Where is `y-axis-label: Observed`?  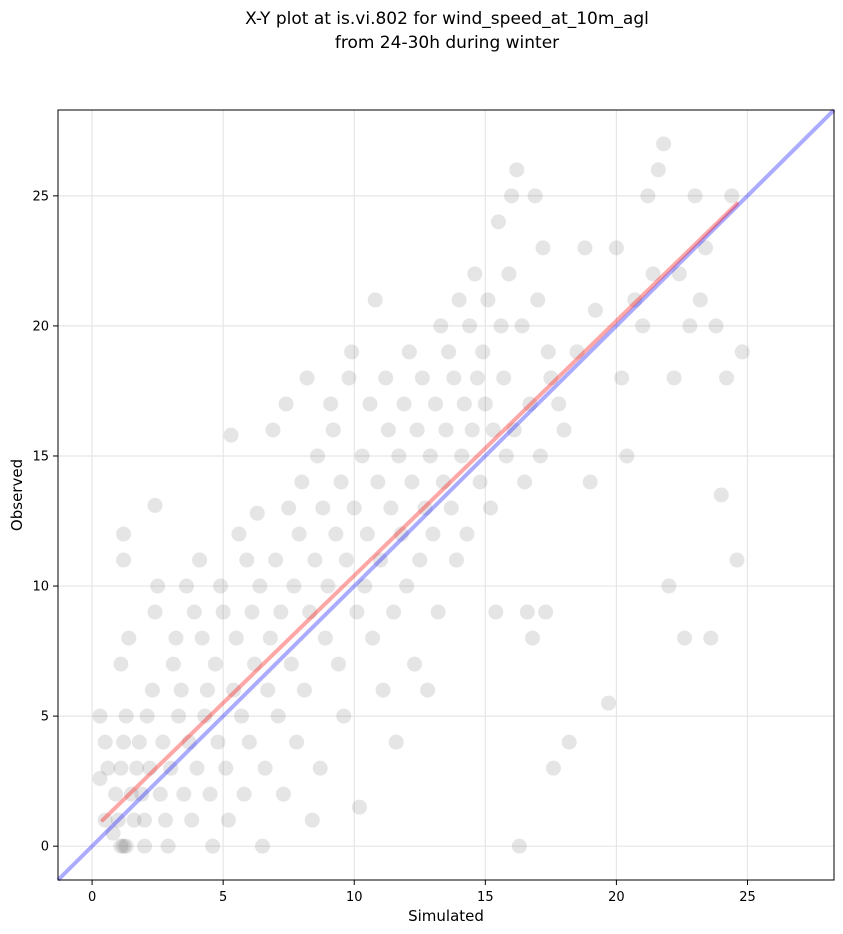 y-axis-label: Observed is located at coordinates (17, 495).